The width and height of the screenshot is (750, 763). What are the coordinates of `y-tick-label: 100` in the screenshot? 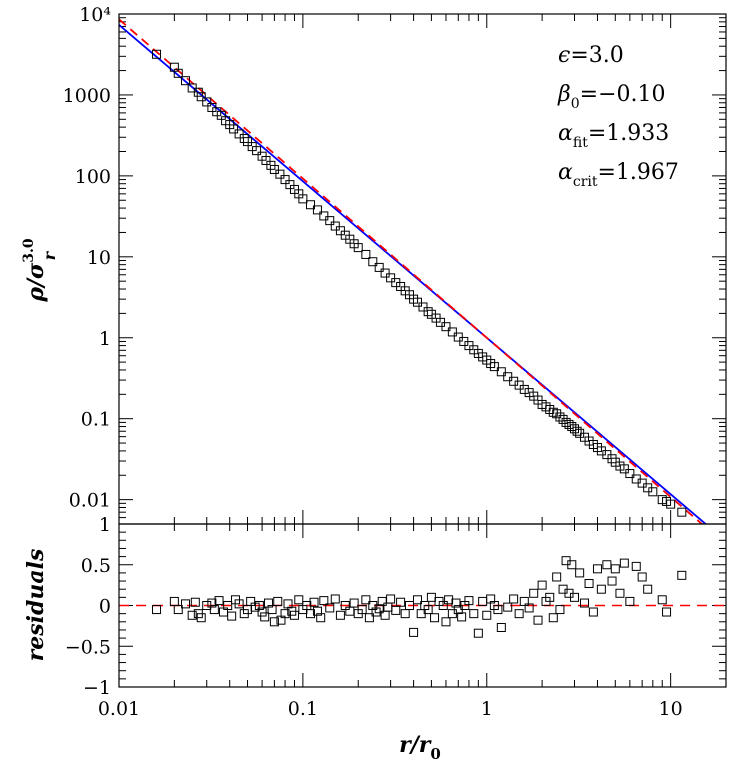 It's located at (93, 177).